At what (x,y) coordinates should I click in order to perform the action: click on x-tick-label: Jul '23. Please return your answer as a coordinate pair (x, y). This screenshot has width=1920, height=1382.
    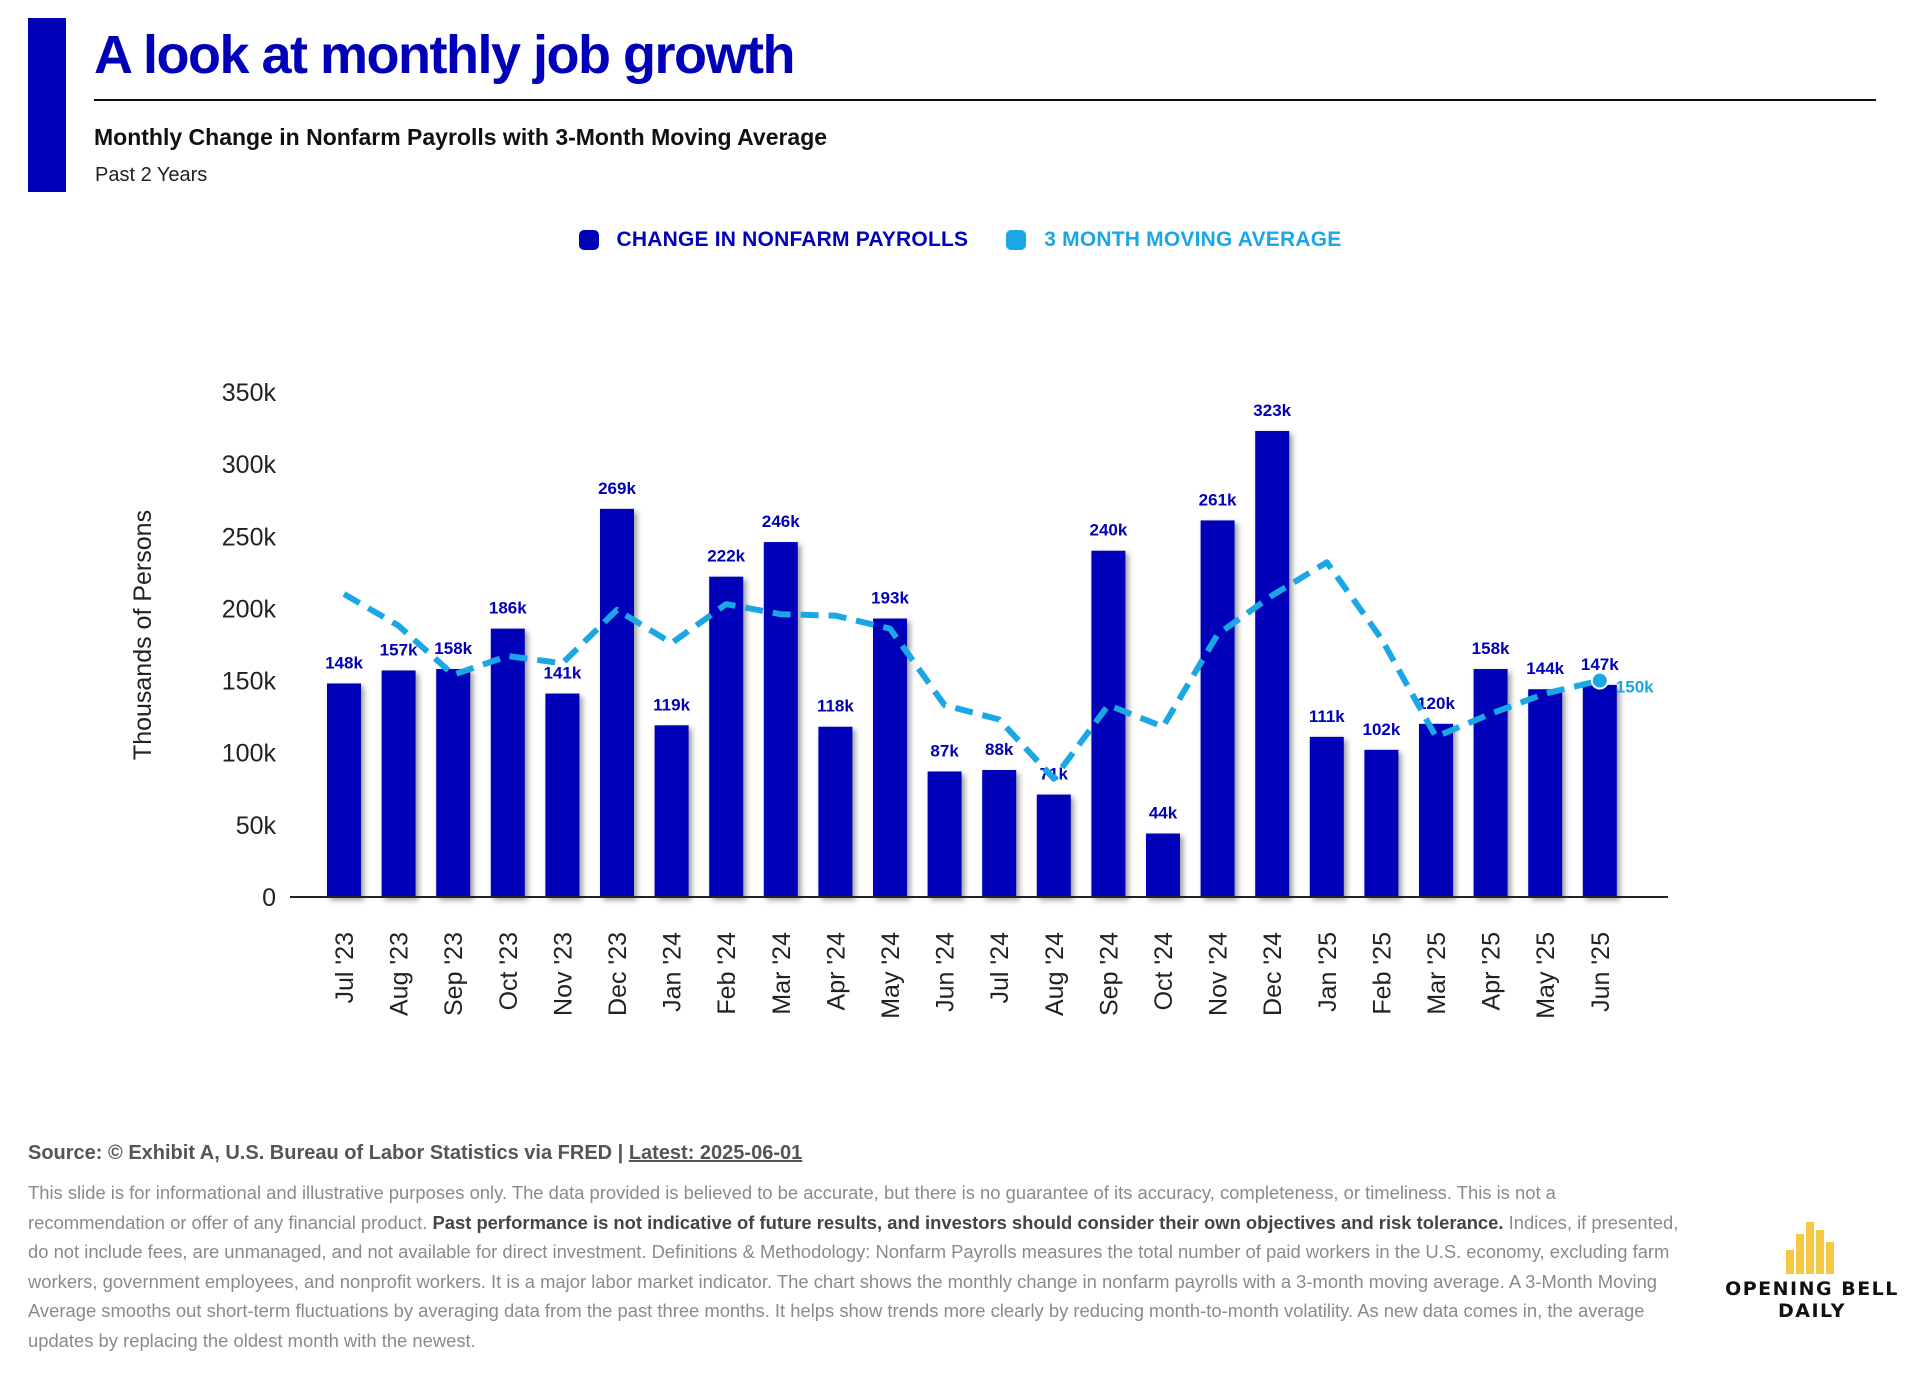
    Looking at the image, I should click on (345, 967).